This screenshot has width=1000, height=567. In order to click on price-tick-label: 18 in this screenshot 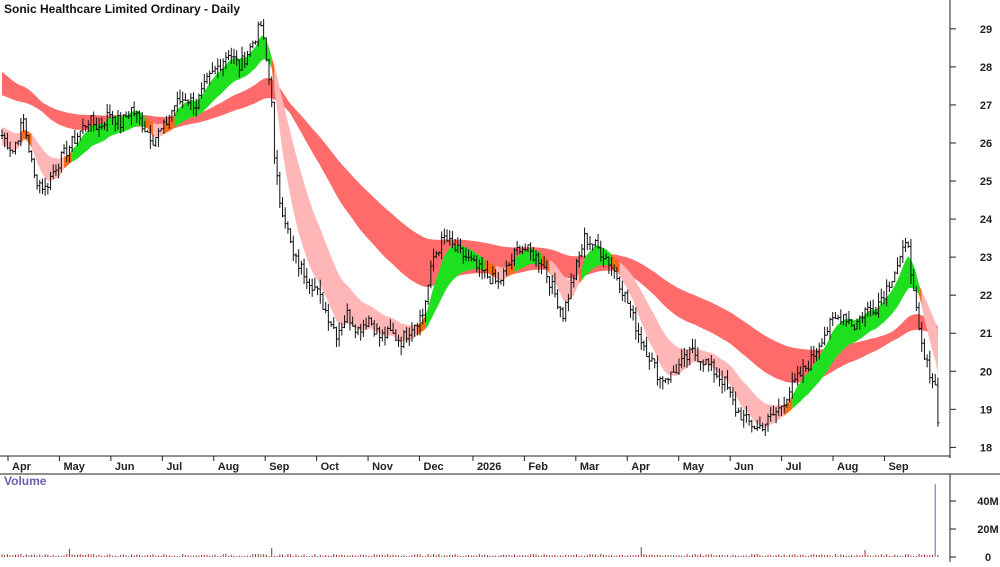, I will do `click(986, 448)`.